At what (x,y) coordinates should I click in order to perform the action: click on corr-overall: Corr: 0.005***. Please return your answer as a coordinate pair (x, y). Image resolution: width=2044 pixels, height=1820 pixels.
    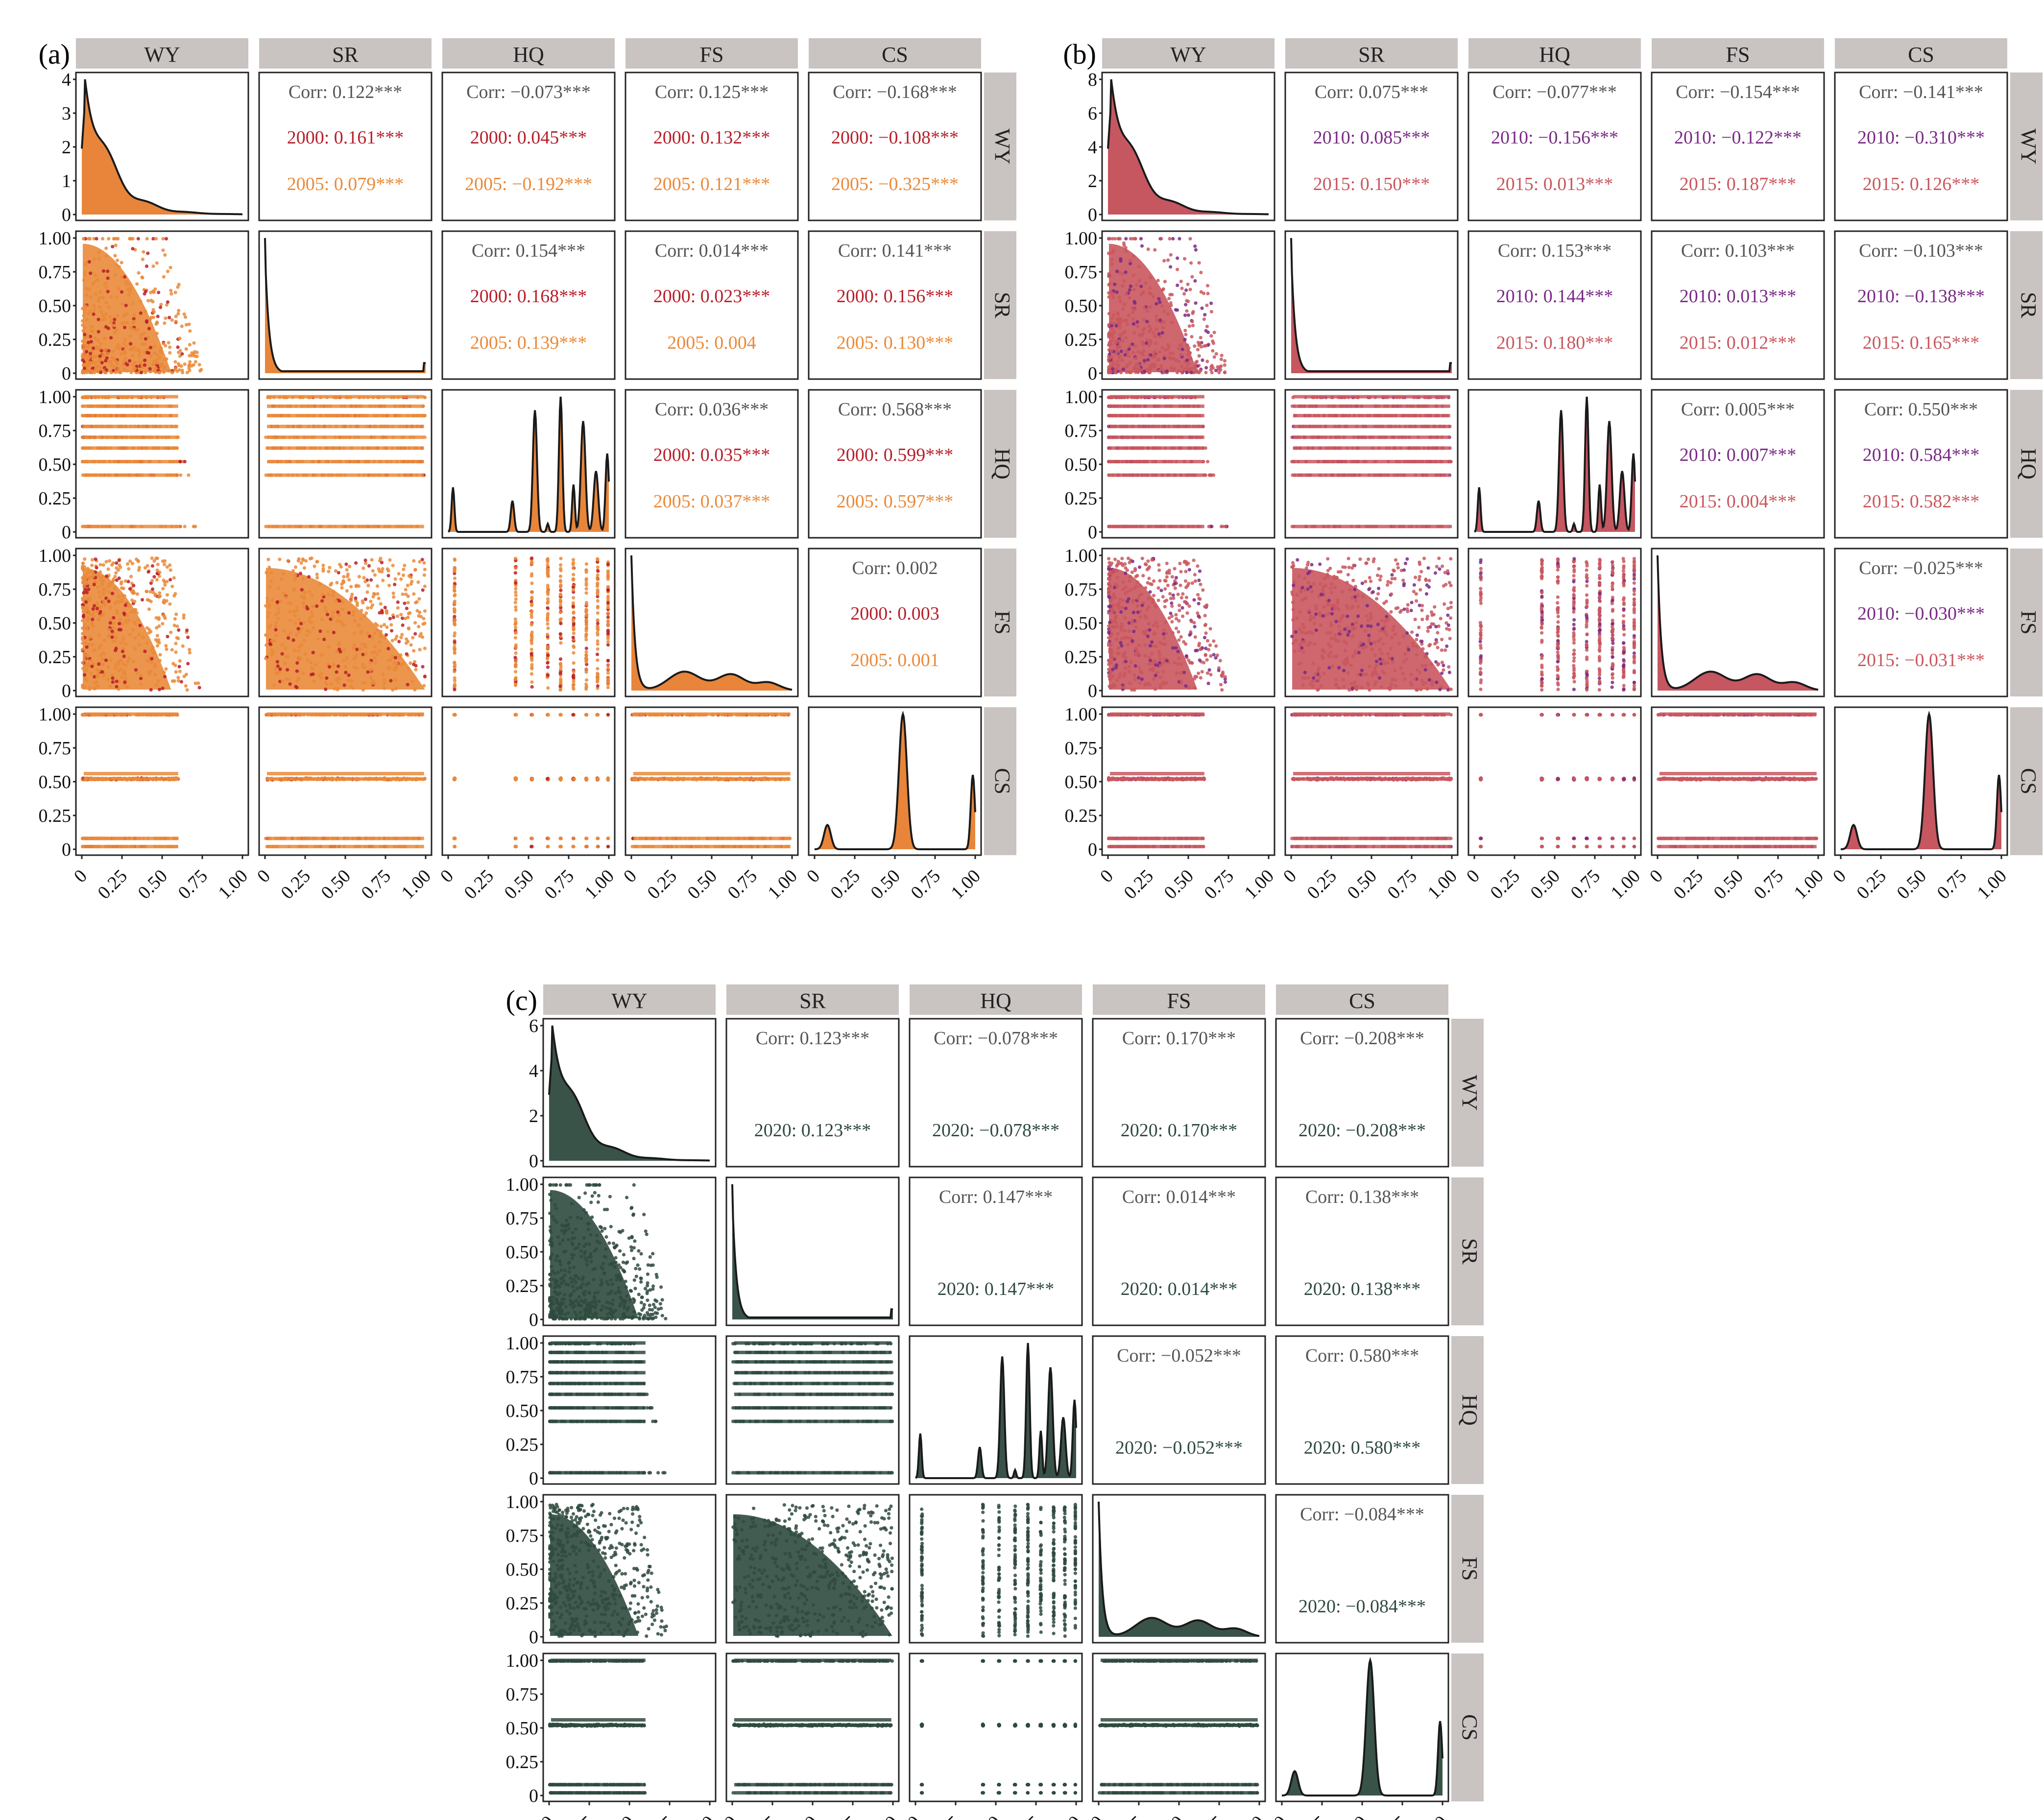
    Looking at the image, I should click on (1738, 409).